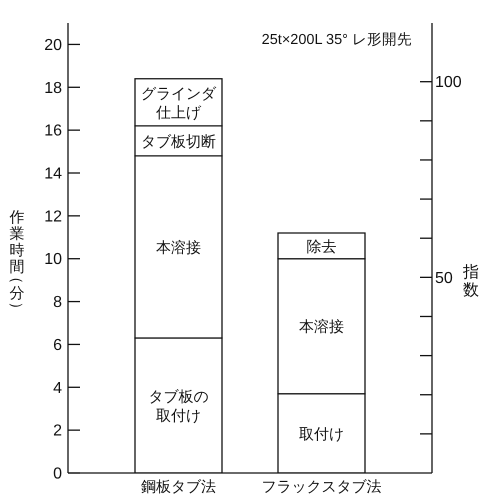 This screenshot has width=496, height=500. I want to click on series-label: タブ板の取付け, so click(178, 406).